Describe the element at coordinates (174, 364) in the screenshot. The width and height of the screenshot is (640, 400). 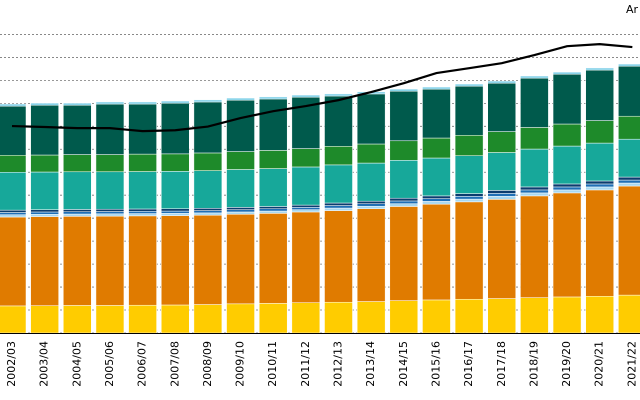
I see `x-tick-label: 2007/08` at that location.